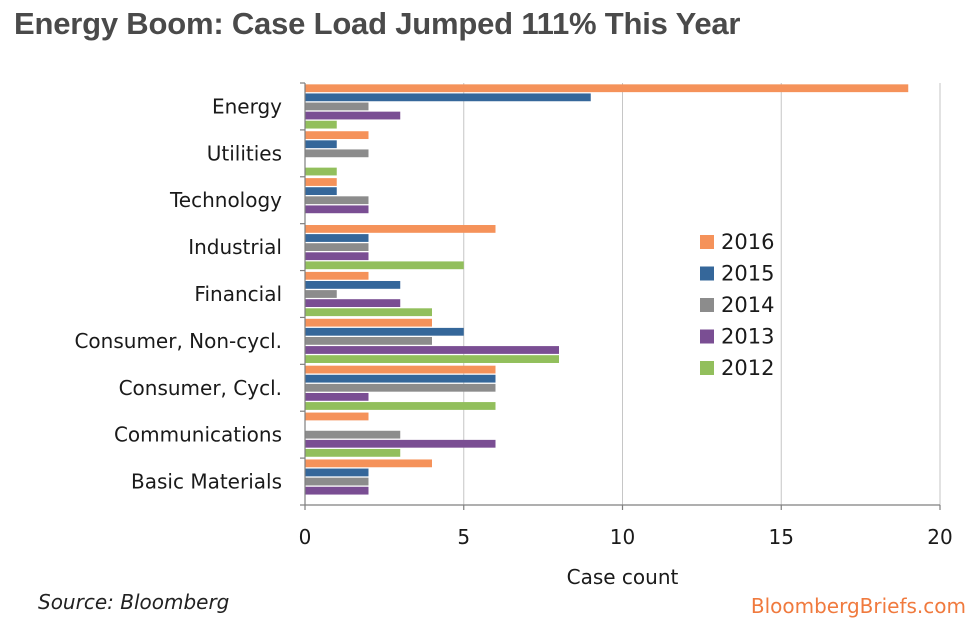 The image size is (980, 622). Describe the element at coordinates (235, 247) in the screenshot. I see `category-label: Industrial` at that location.